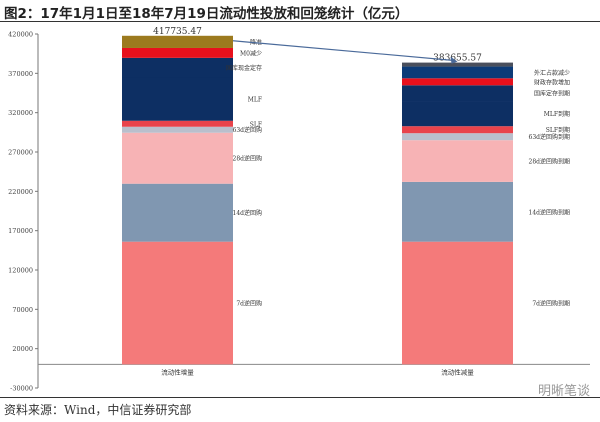 This screenshot has height=422, width=600. What do you see at coordinates (549, 212) in the screenshot?
I see `segment-label: 14d逆回购到期` at bounding box center [549, 212].